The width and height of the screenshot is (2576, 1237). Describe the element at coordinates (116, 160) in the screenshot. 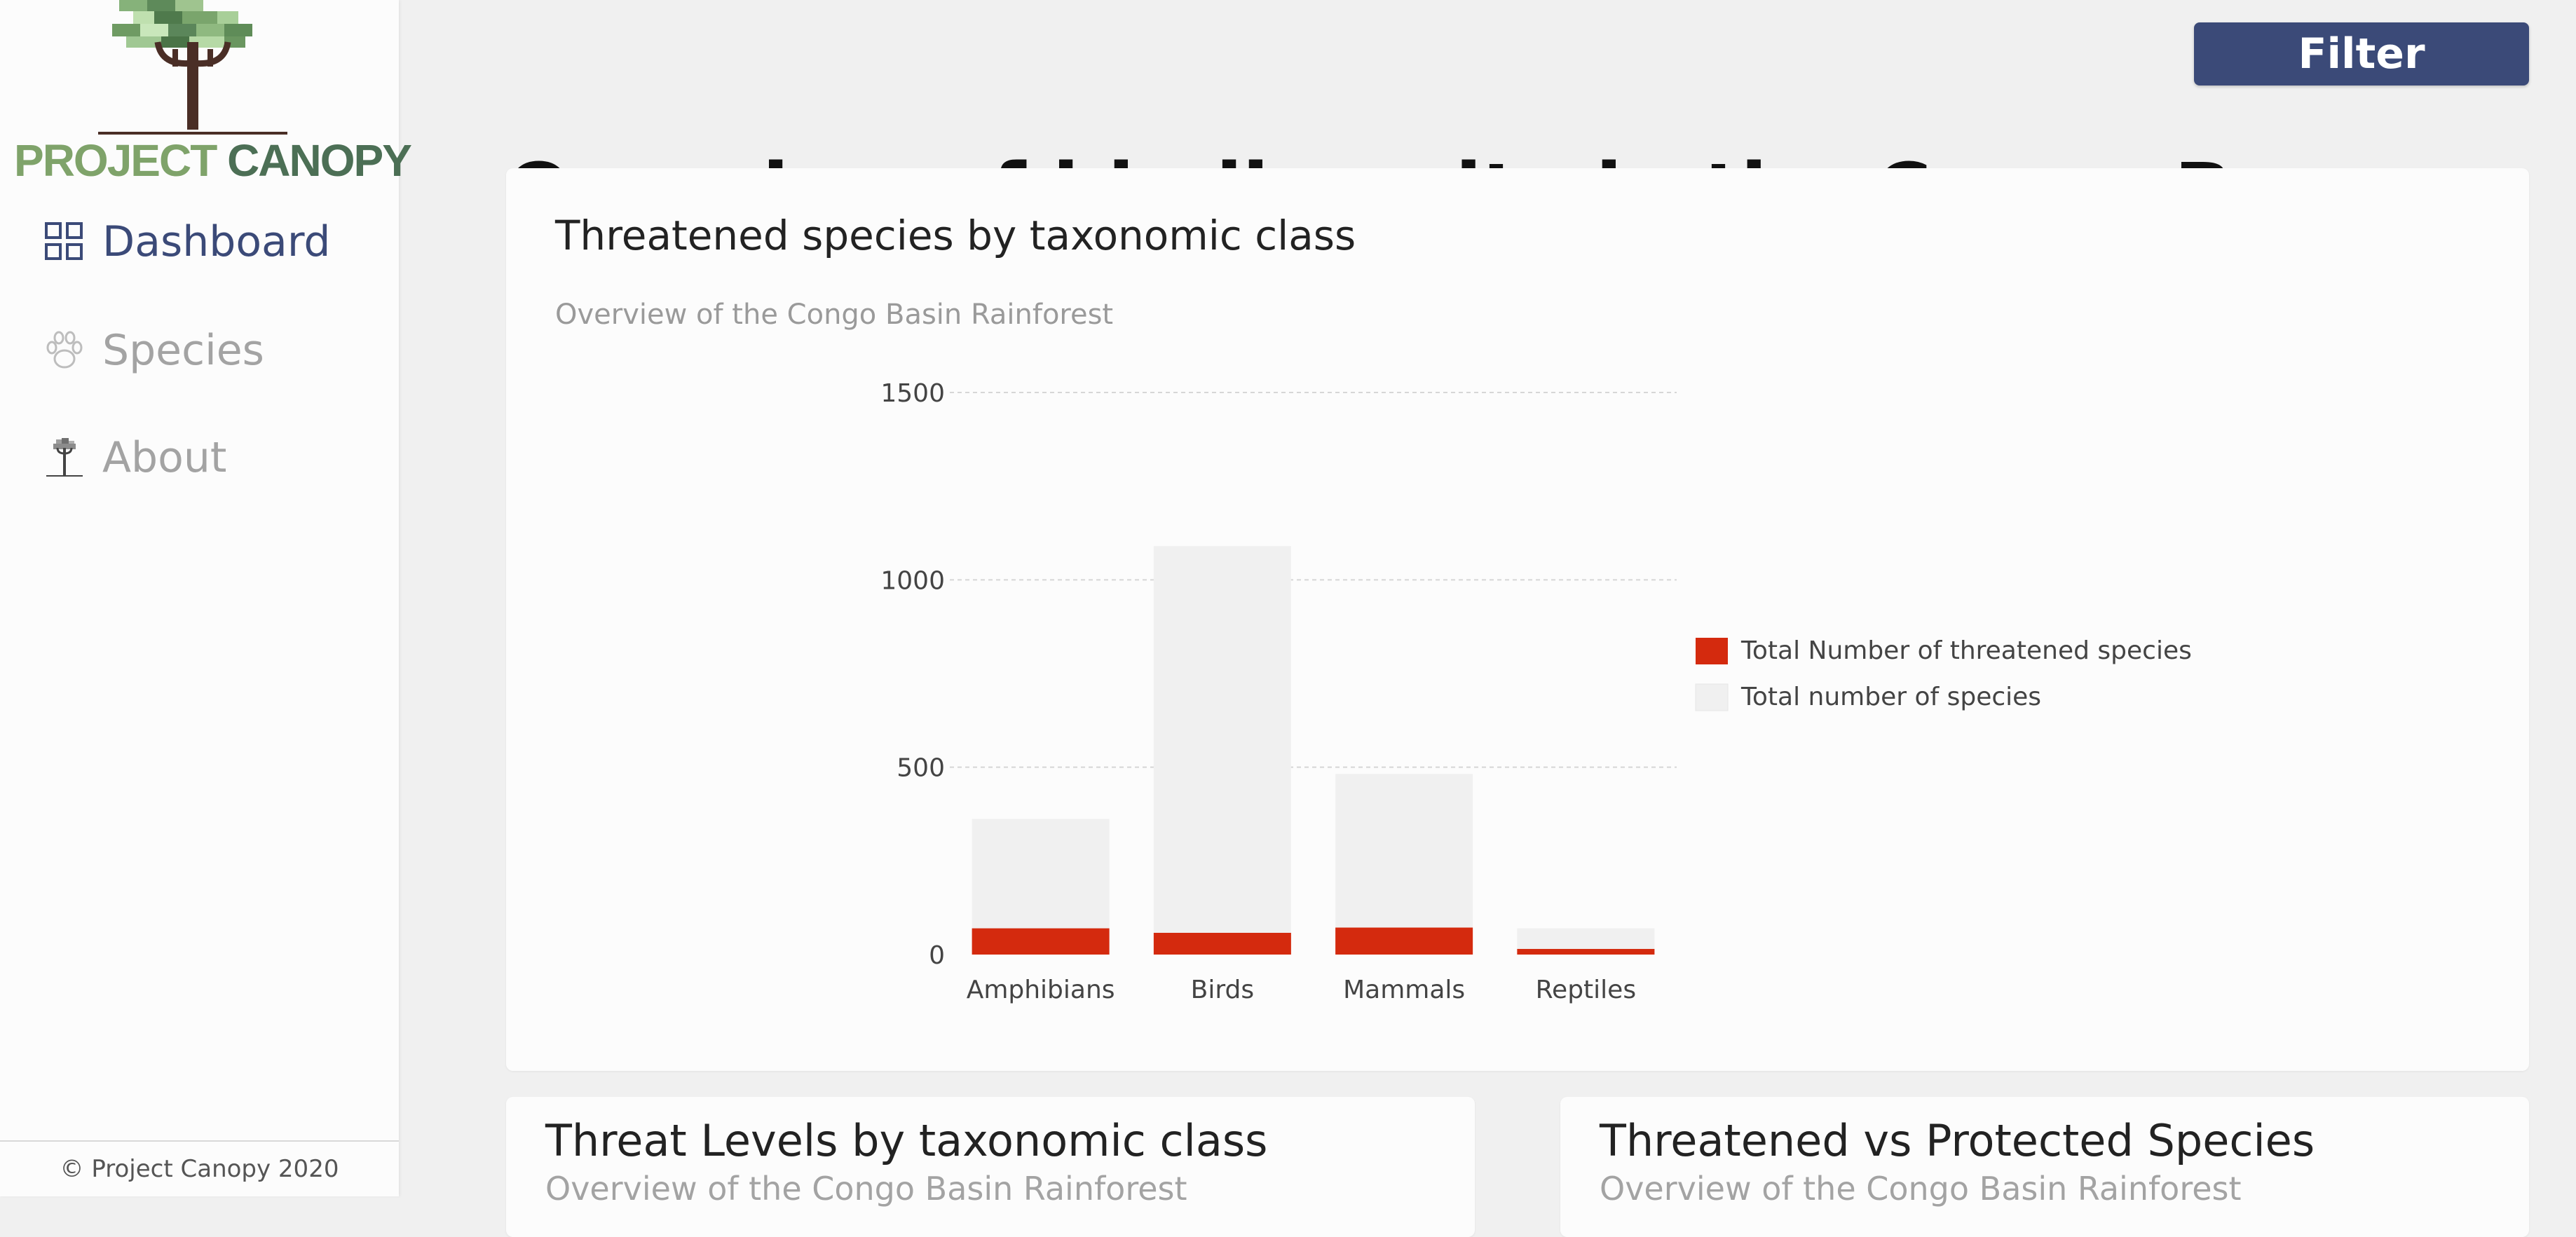

I see `logo-word-1: PROJECT` at that location.